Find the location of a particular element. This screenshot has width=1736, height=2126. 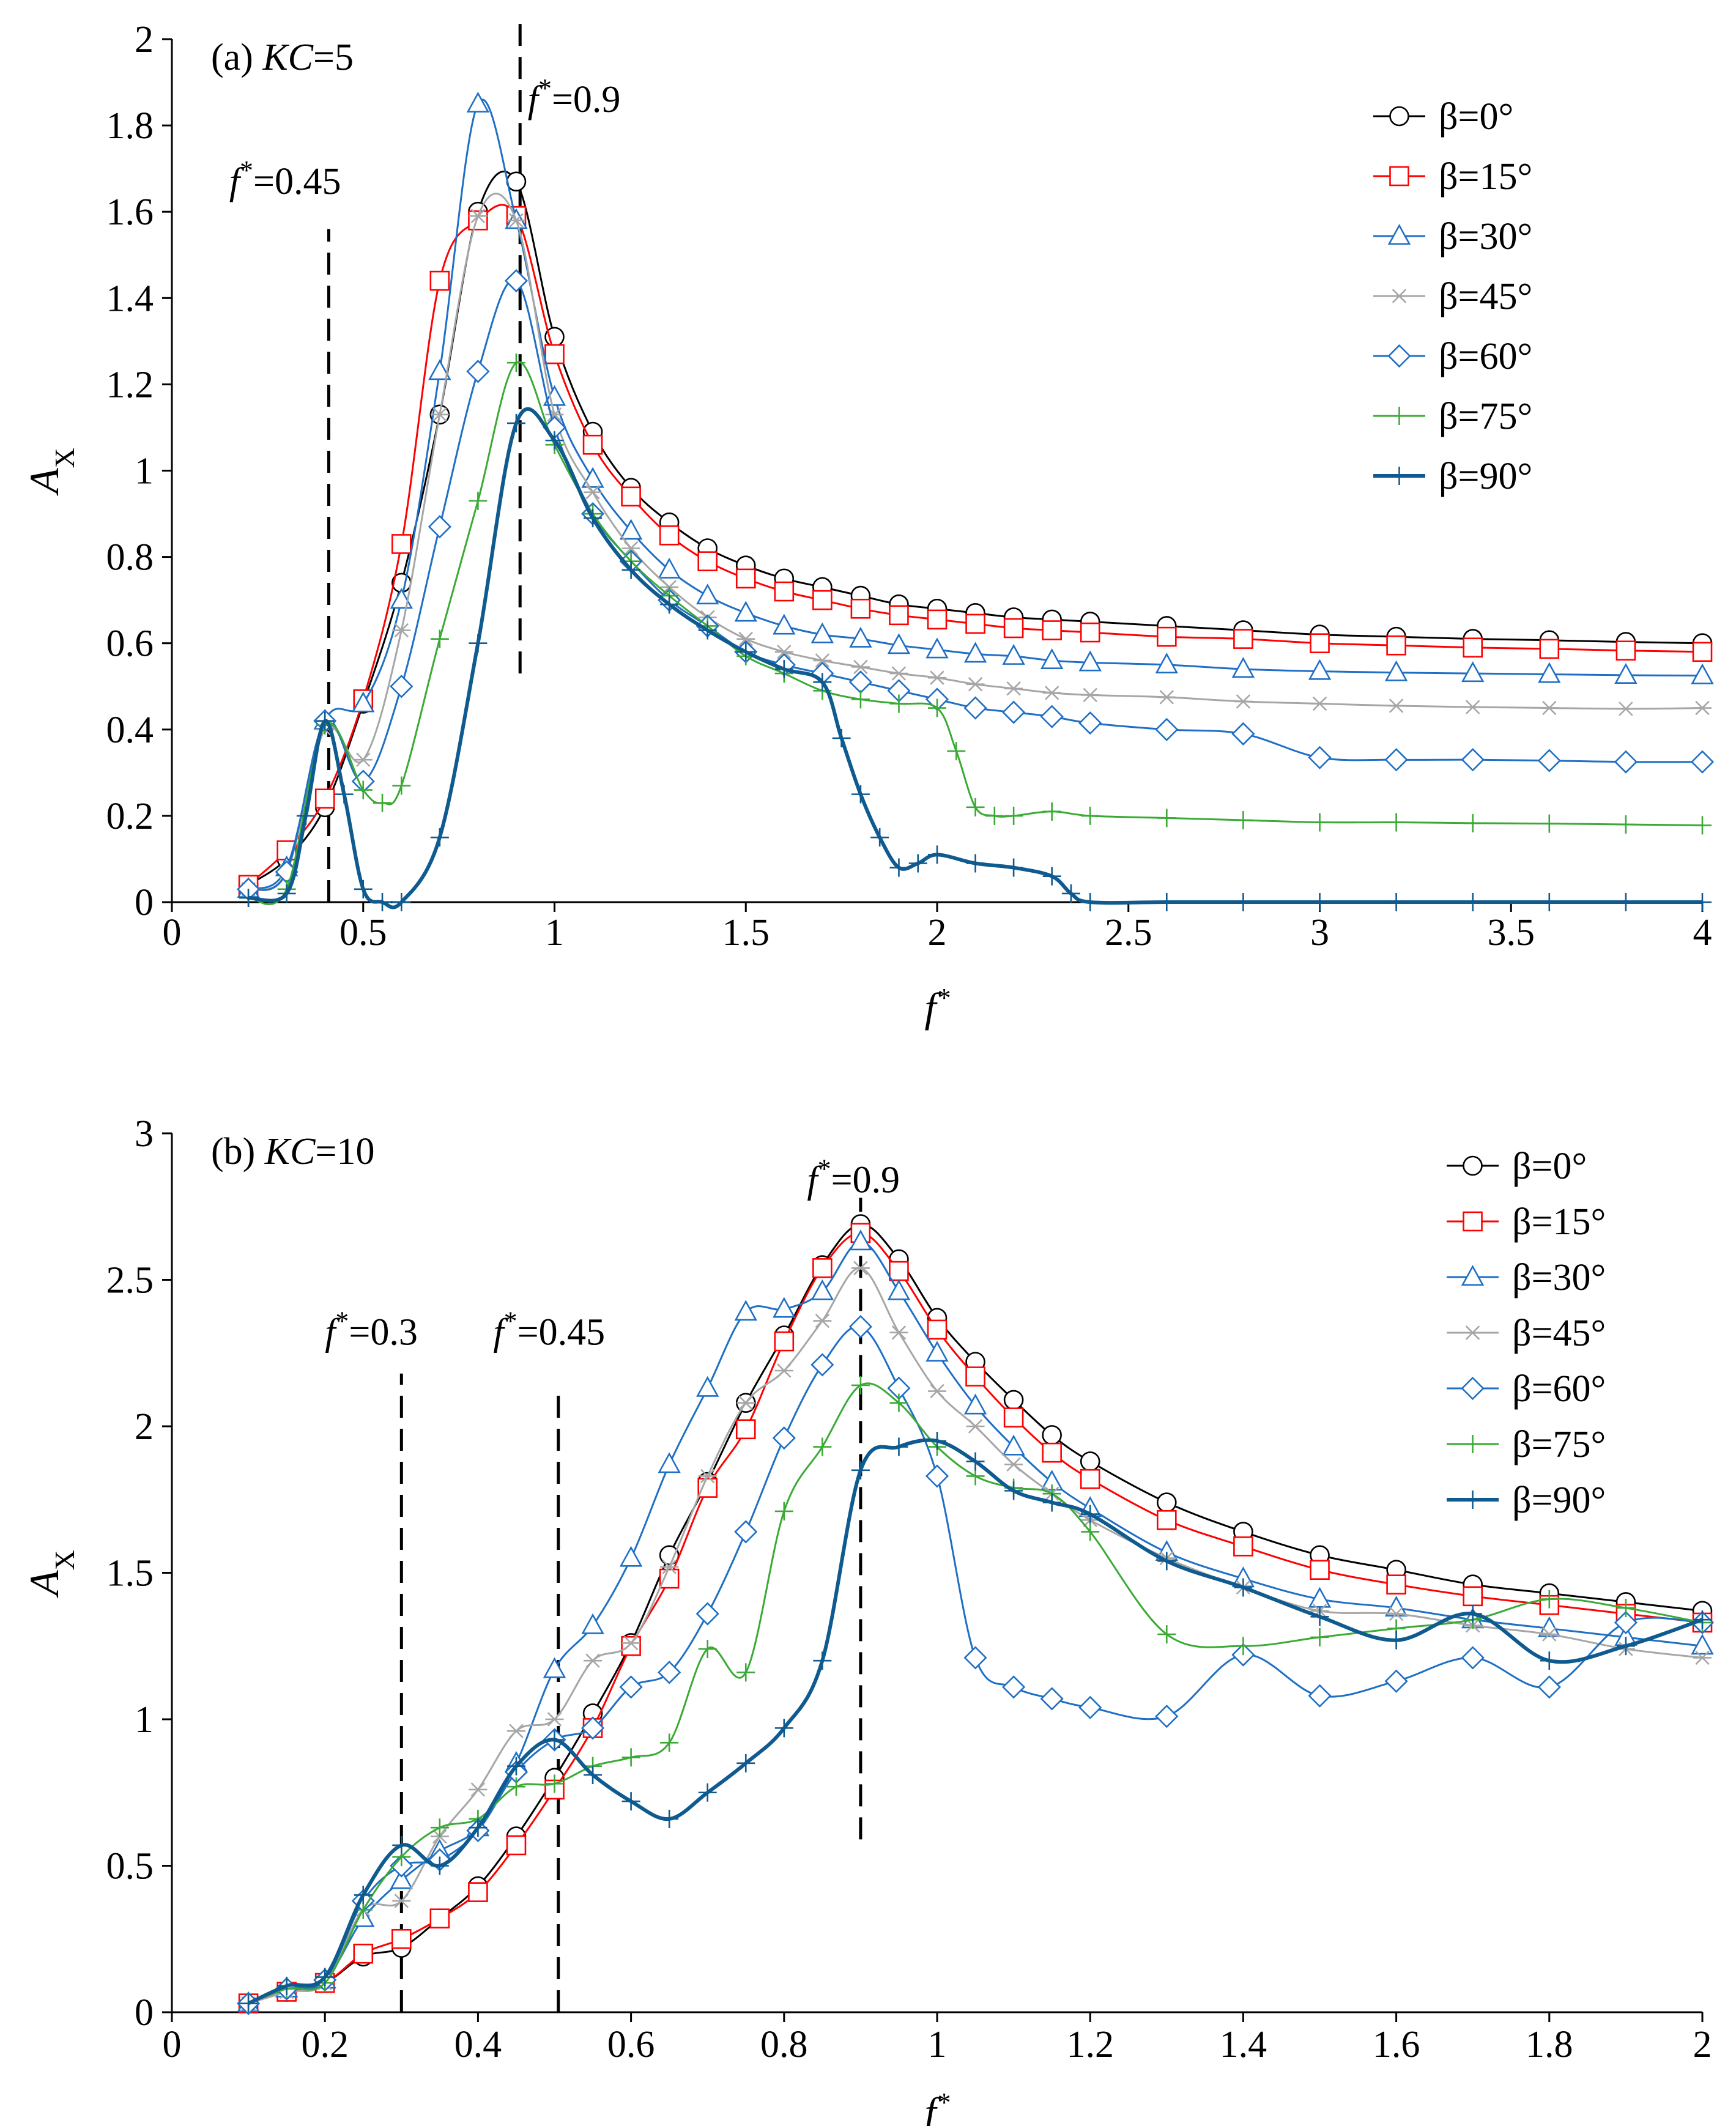

x-tick-label: 3.5 is located at coordinates (1511, 933).